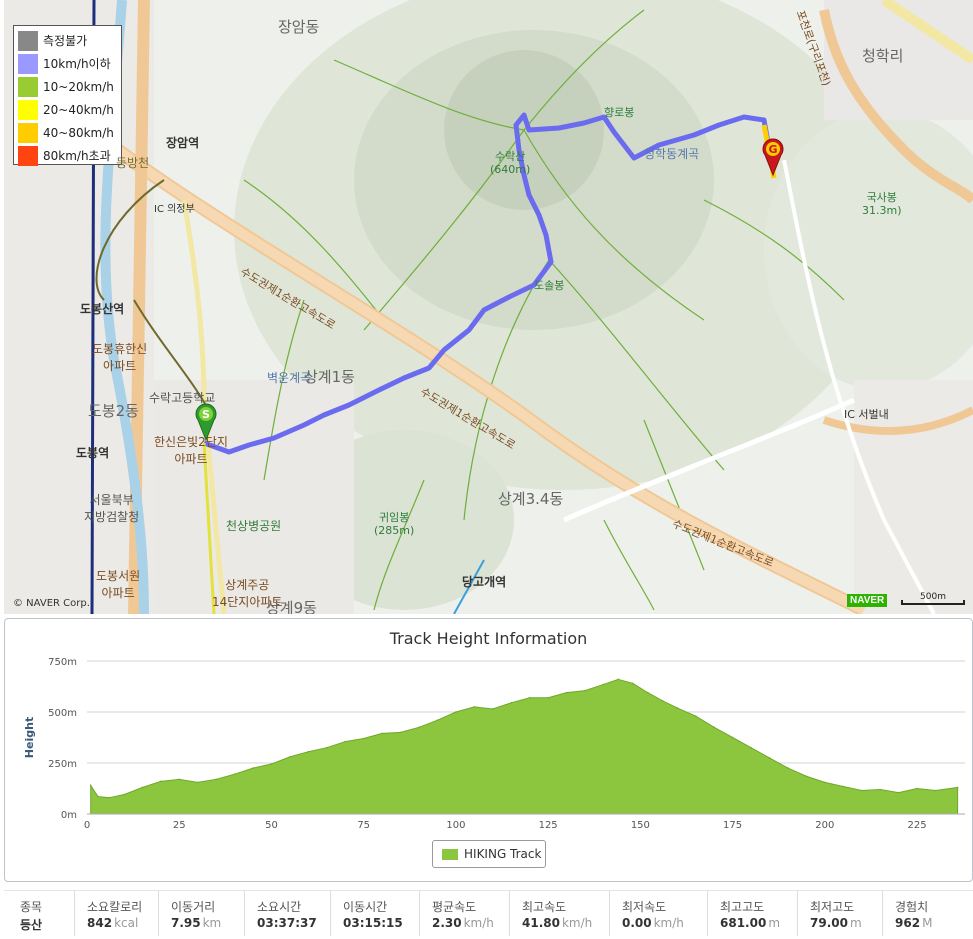 This screenshot has height=939, width=973. I want to click on map-label-guimbong: 귀임봉 (285m), so click(394, 524).